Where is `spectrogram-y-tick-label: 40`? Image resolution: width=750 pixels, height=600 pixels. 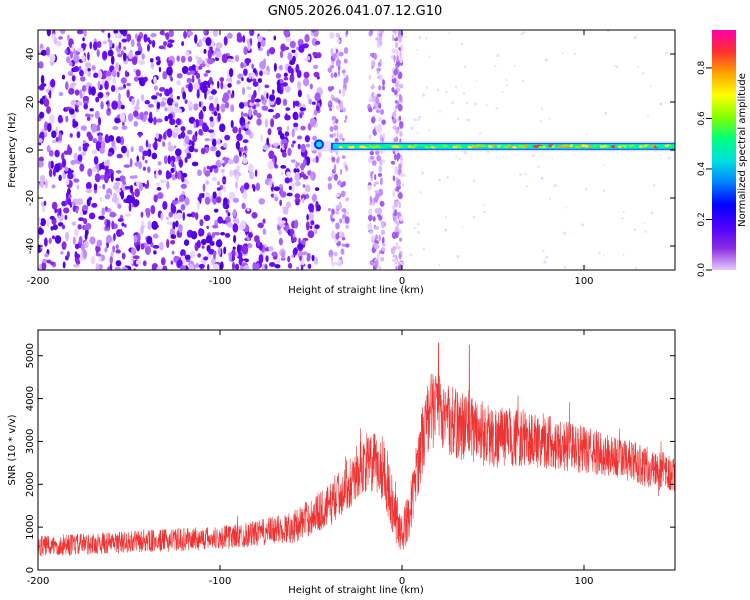 spectrogram-y-tick-label: 40 is located at coordinates (30, 54).